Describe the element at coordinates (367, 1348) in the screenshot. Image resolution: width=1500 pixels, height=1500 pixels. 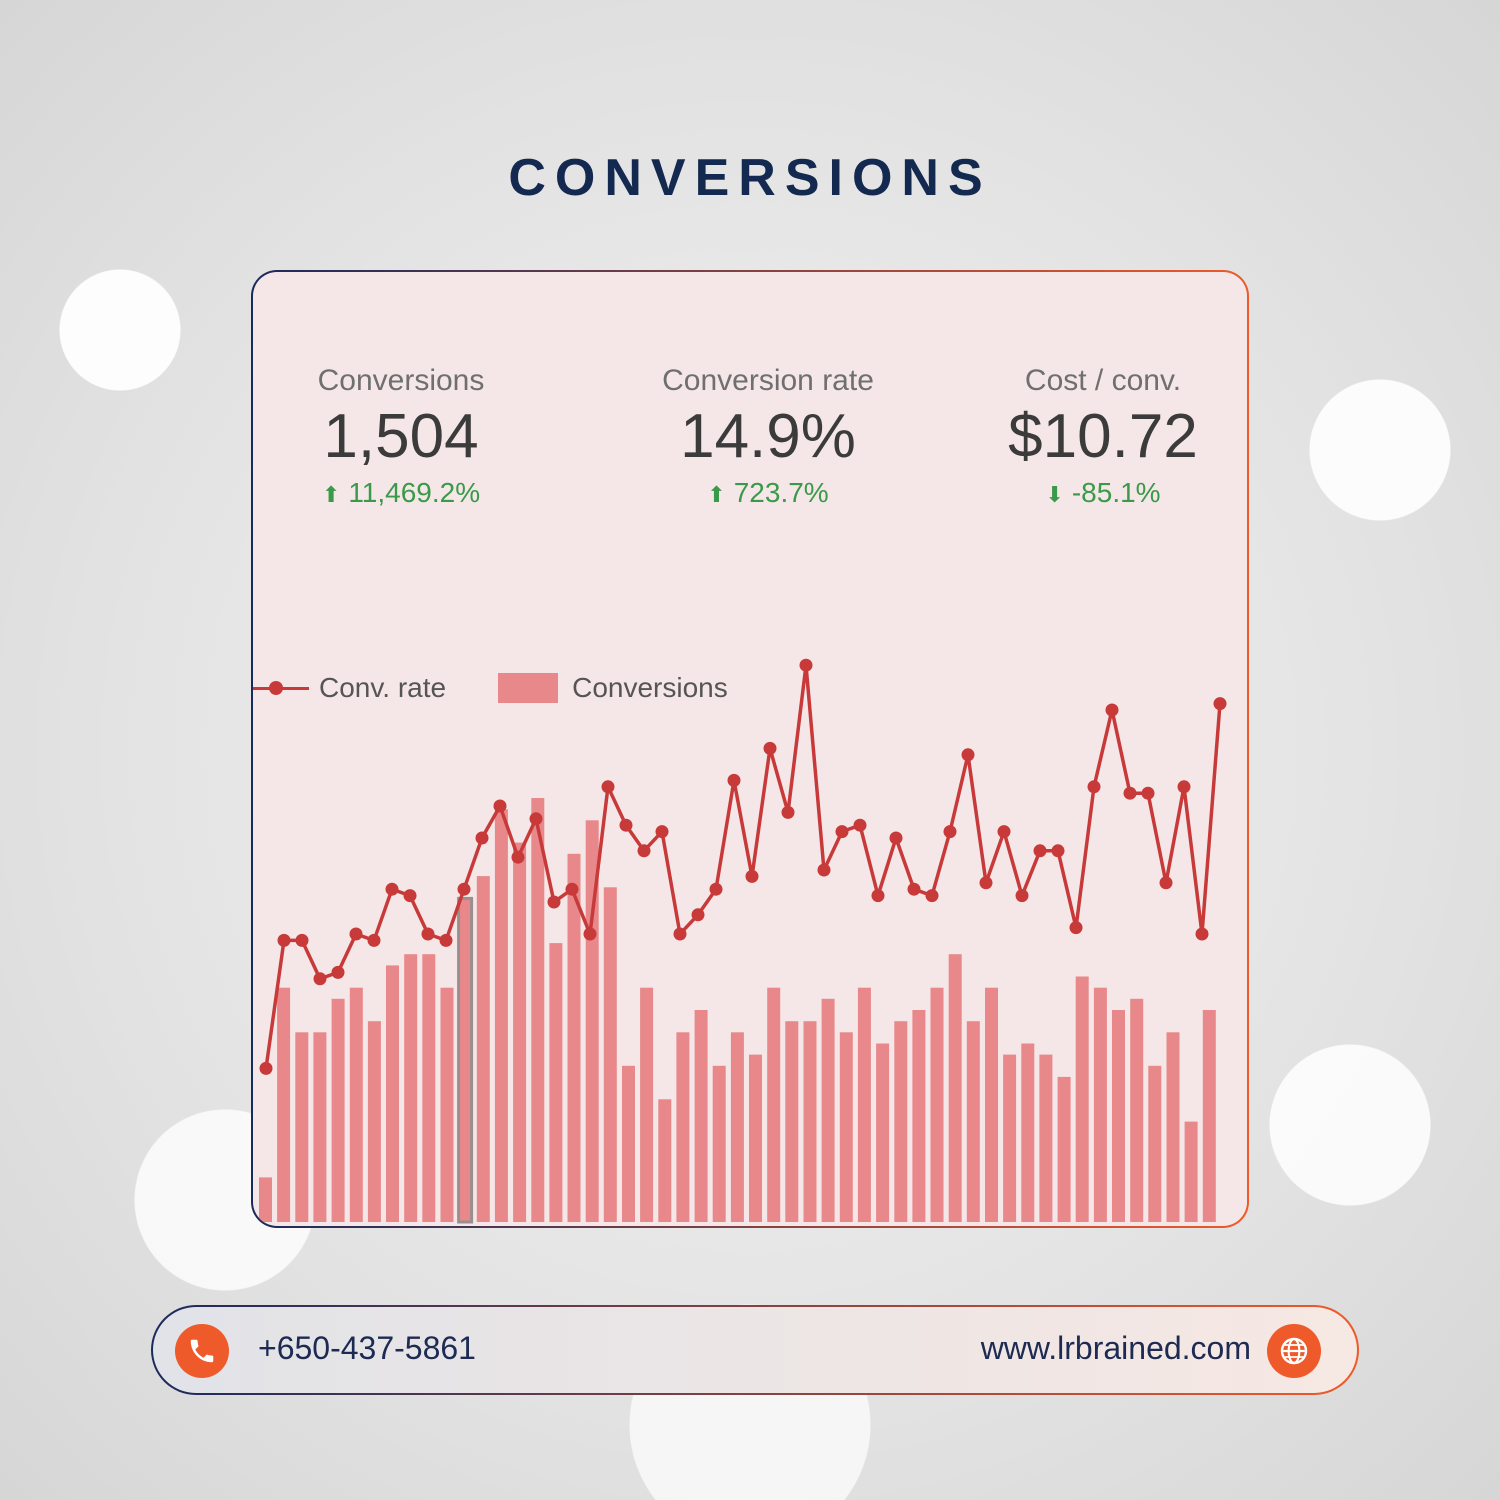
I see `phone-number: +650-437-5861` at that location.